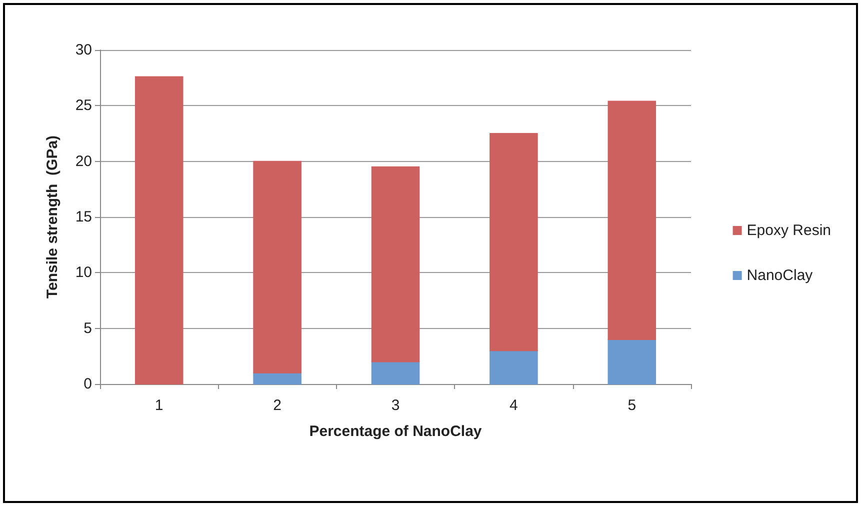 Image resolution: width=861 pixels, height=508 pixels. What do you see at coordinates (789, 230) in the screenshot?
I see `legend-label: Epoxy Resin` at bounding box center [789, 230].